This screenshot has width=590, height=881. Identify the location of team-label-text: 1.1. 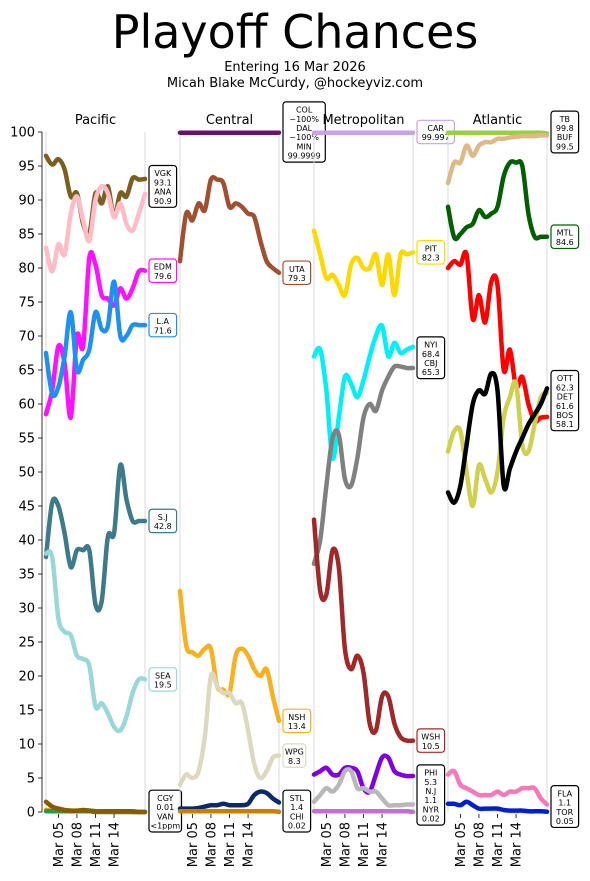
(430, 800).